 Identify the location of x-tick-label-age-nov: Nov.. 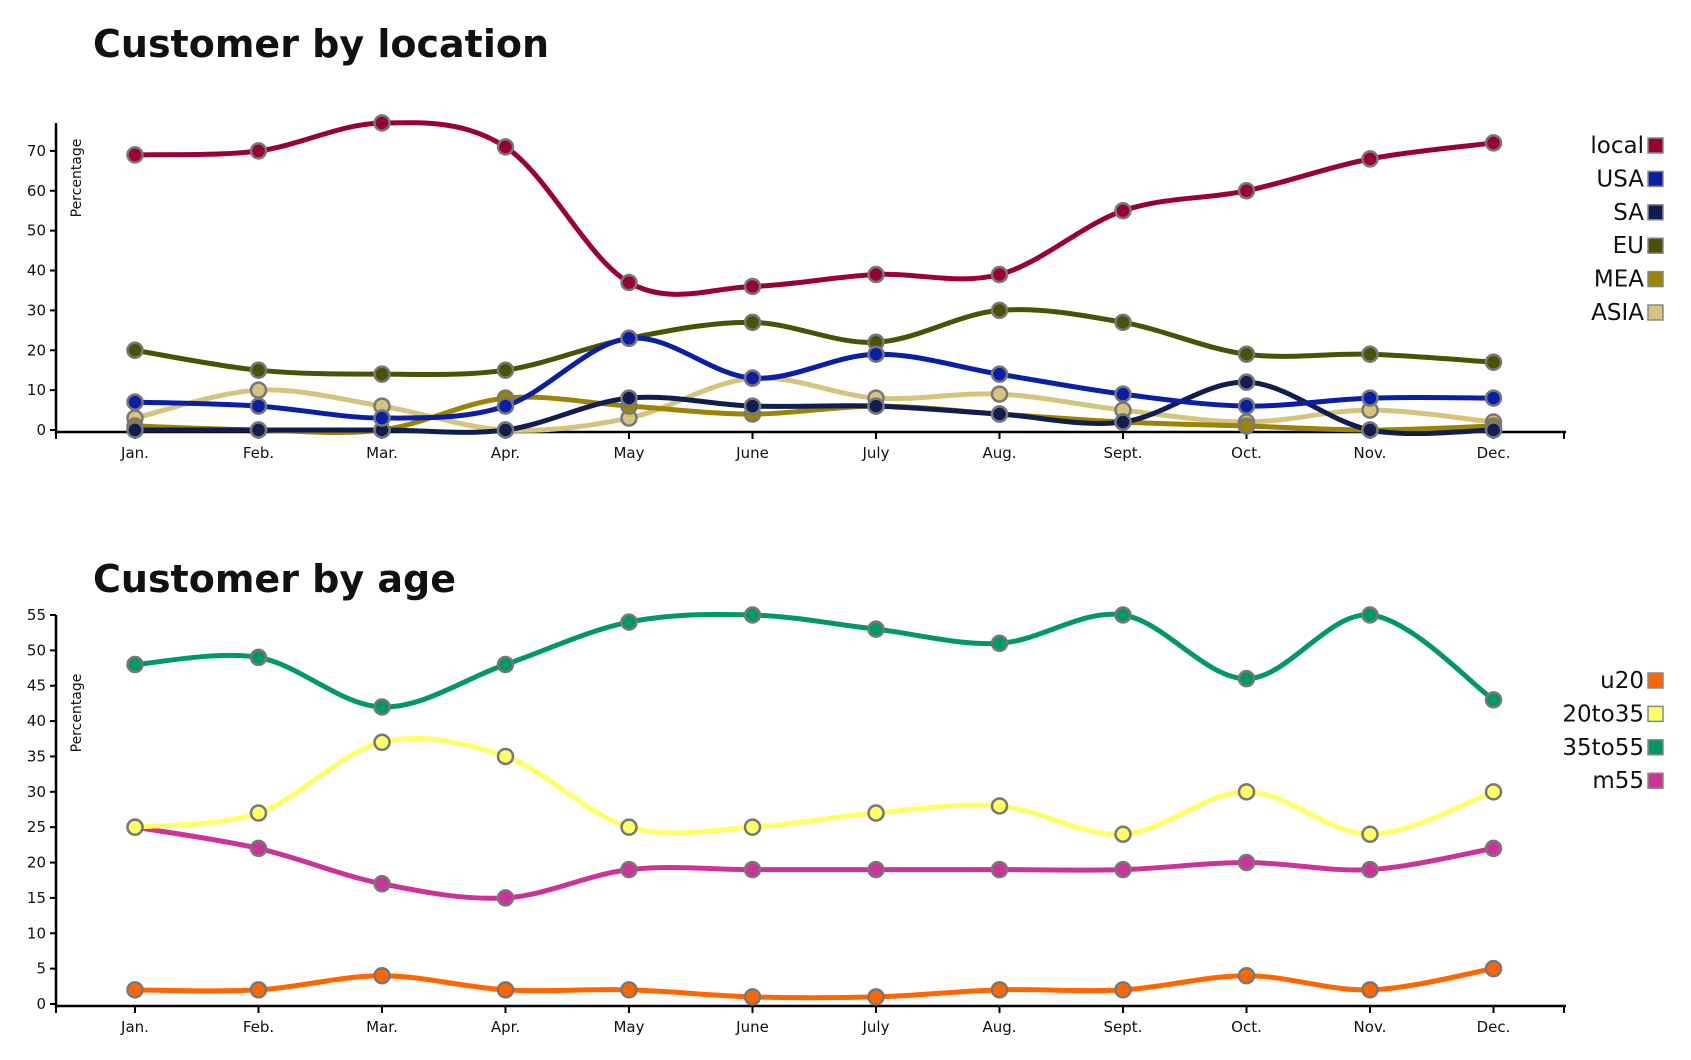
(1370, 1027).